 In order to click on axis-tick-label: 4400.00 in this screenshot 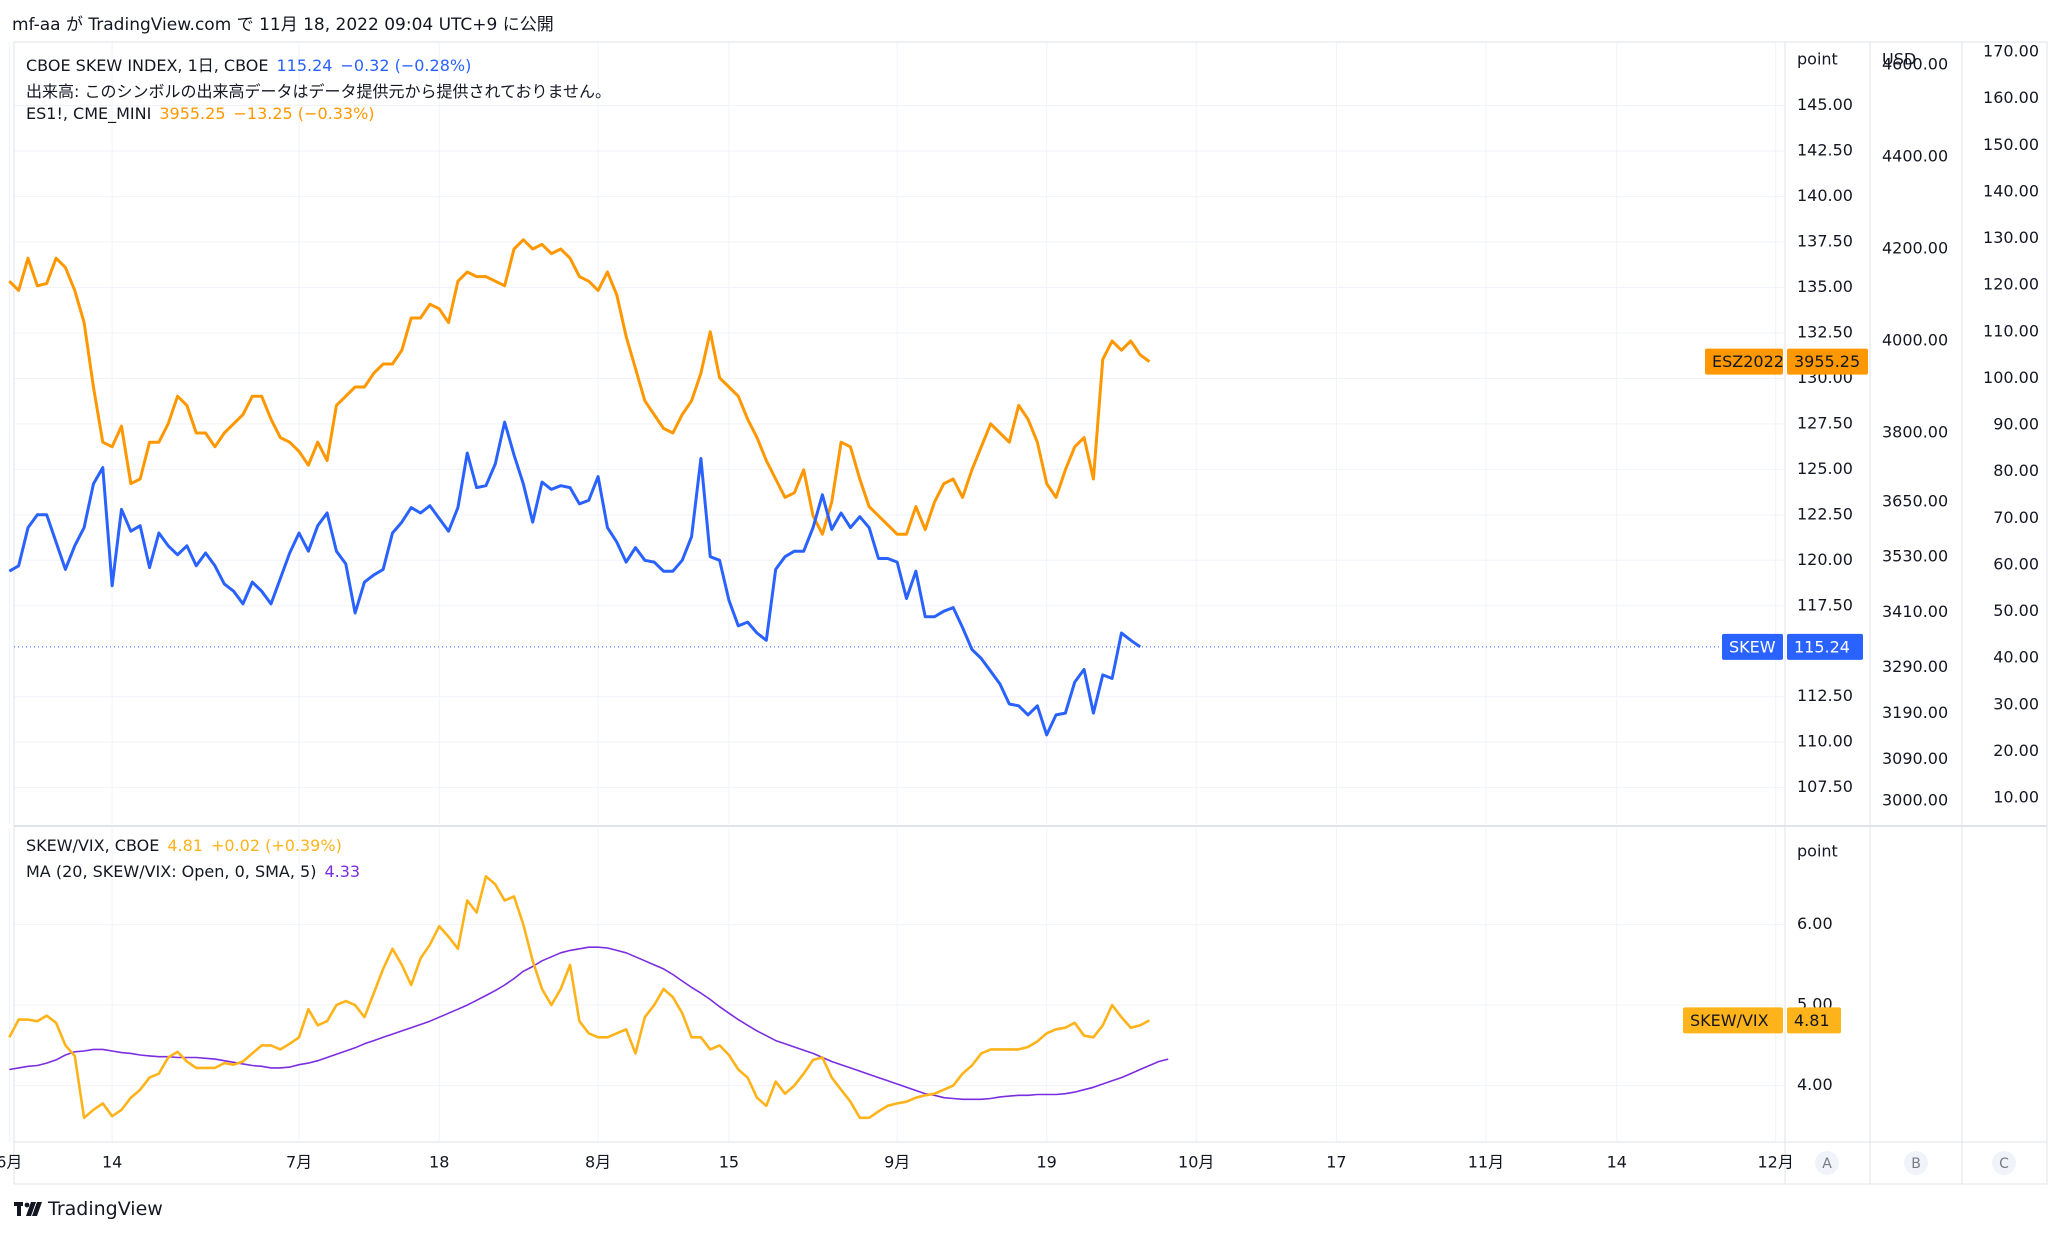, I will do `click(1915, 156)`.